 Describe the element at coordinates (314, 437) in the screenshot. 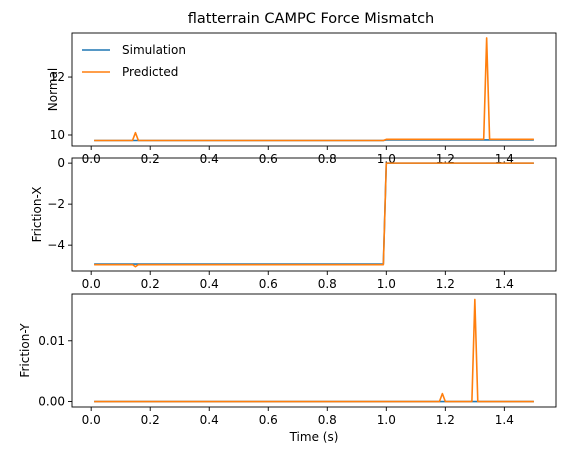

I see `x-axis-label: Time (s)` at that location.